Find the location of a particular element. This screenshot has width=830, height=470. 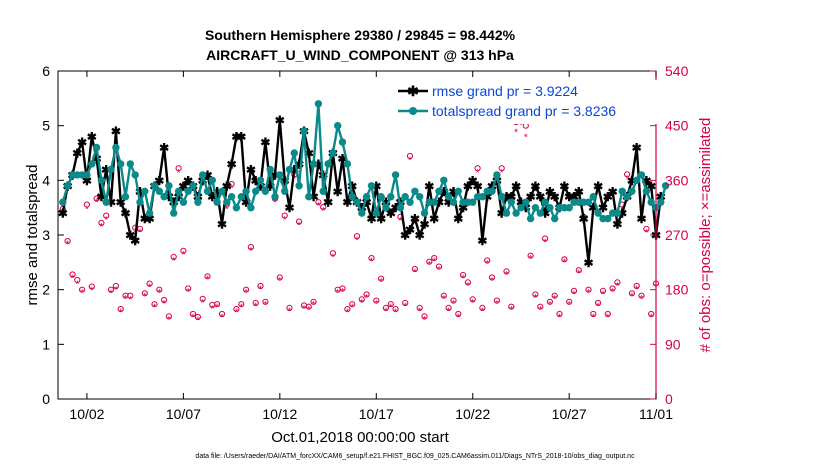

y-tick-label: 6 is located at coordinates (46, 71).